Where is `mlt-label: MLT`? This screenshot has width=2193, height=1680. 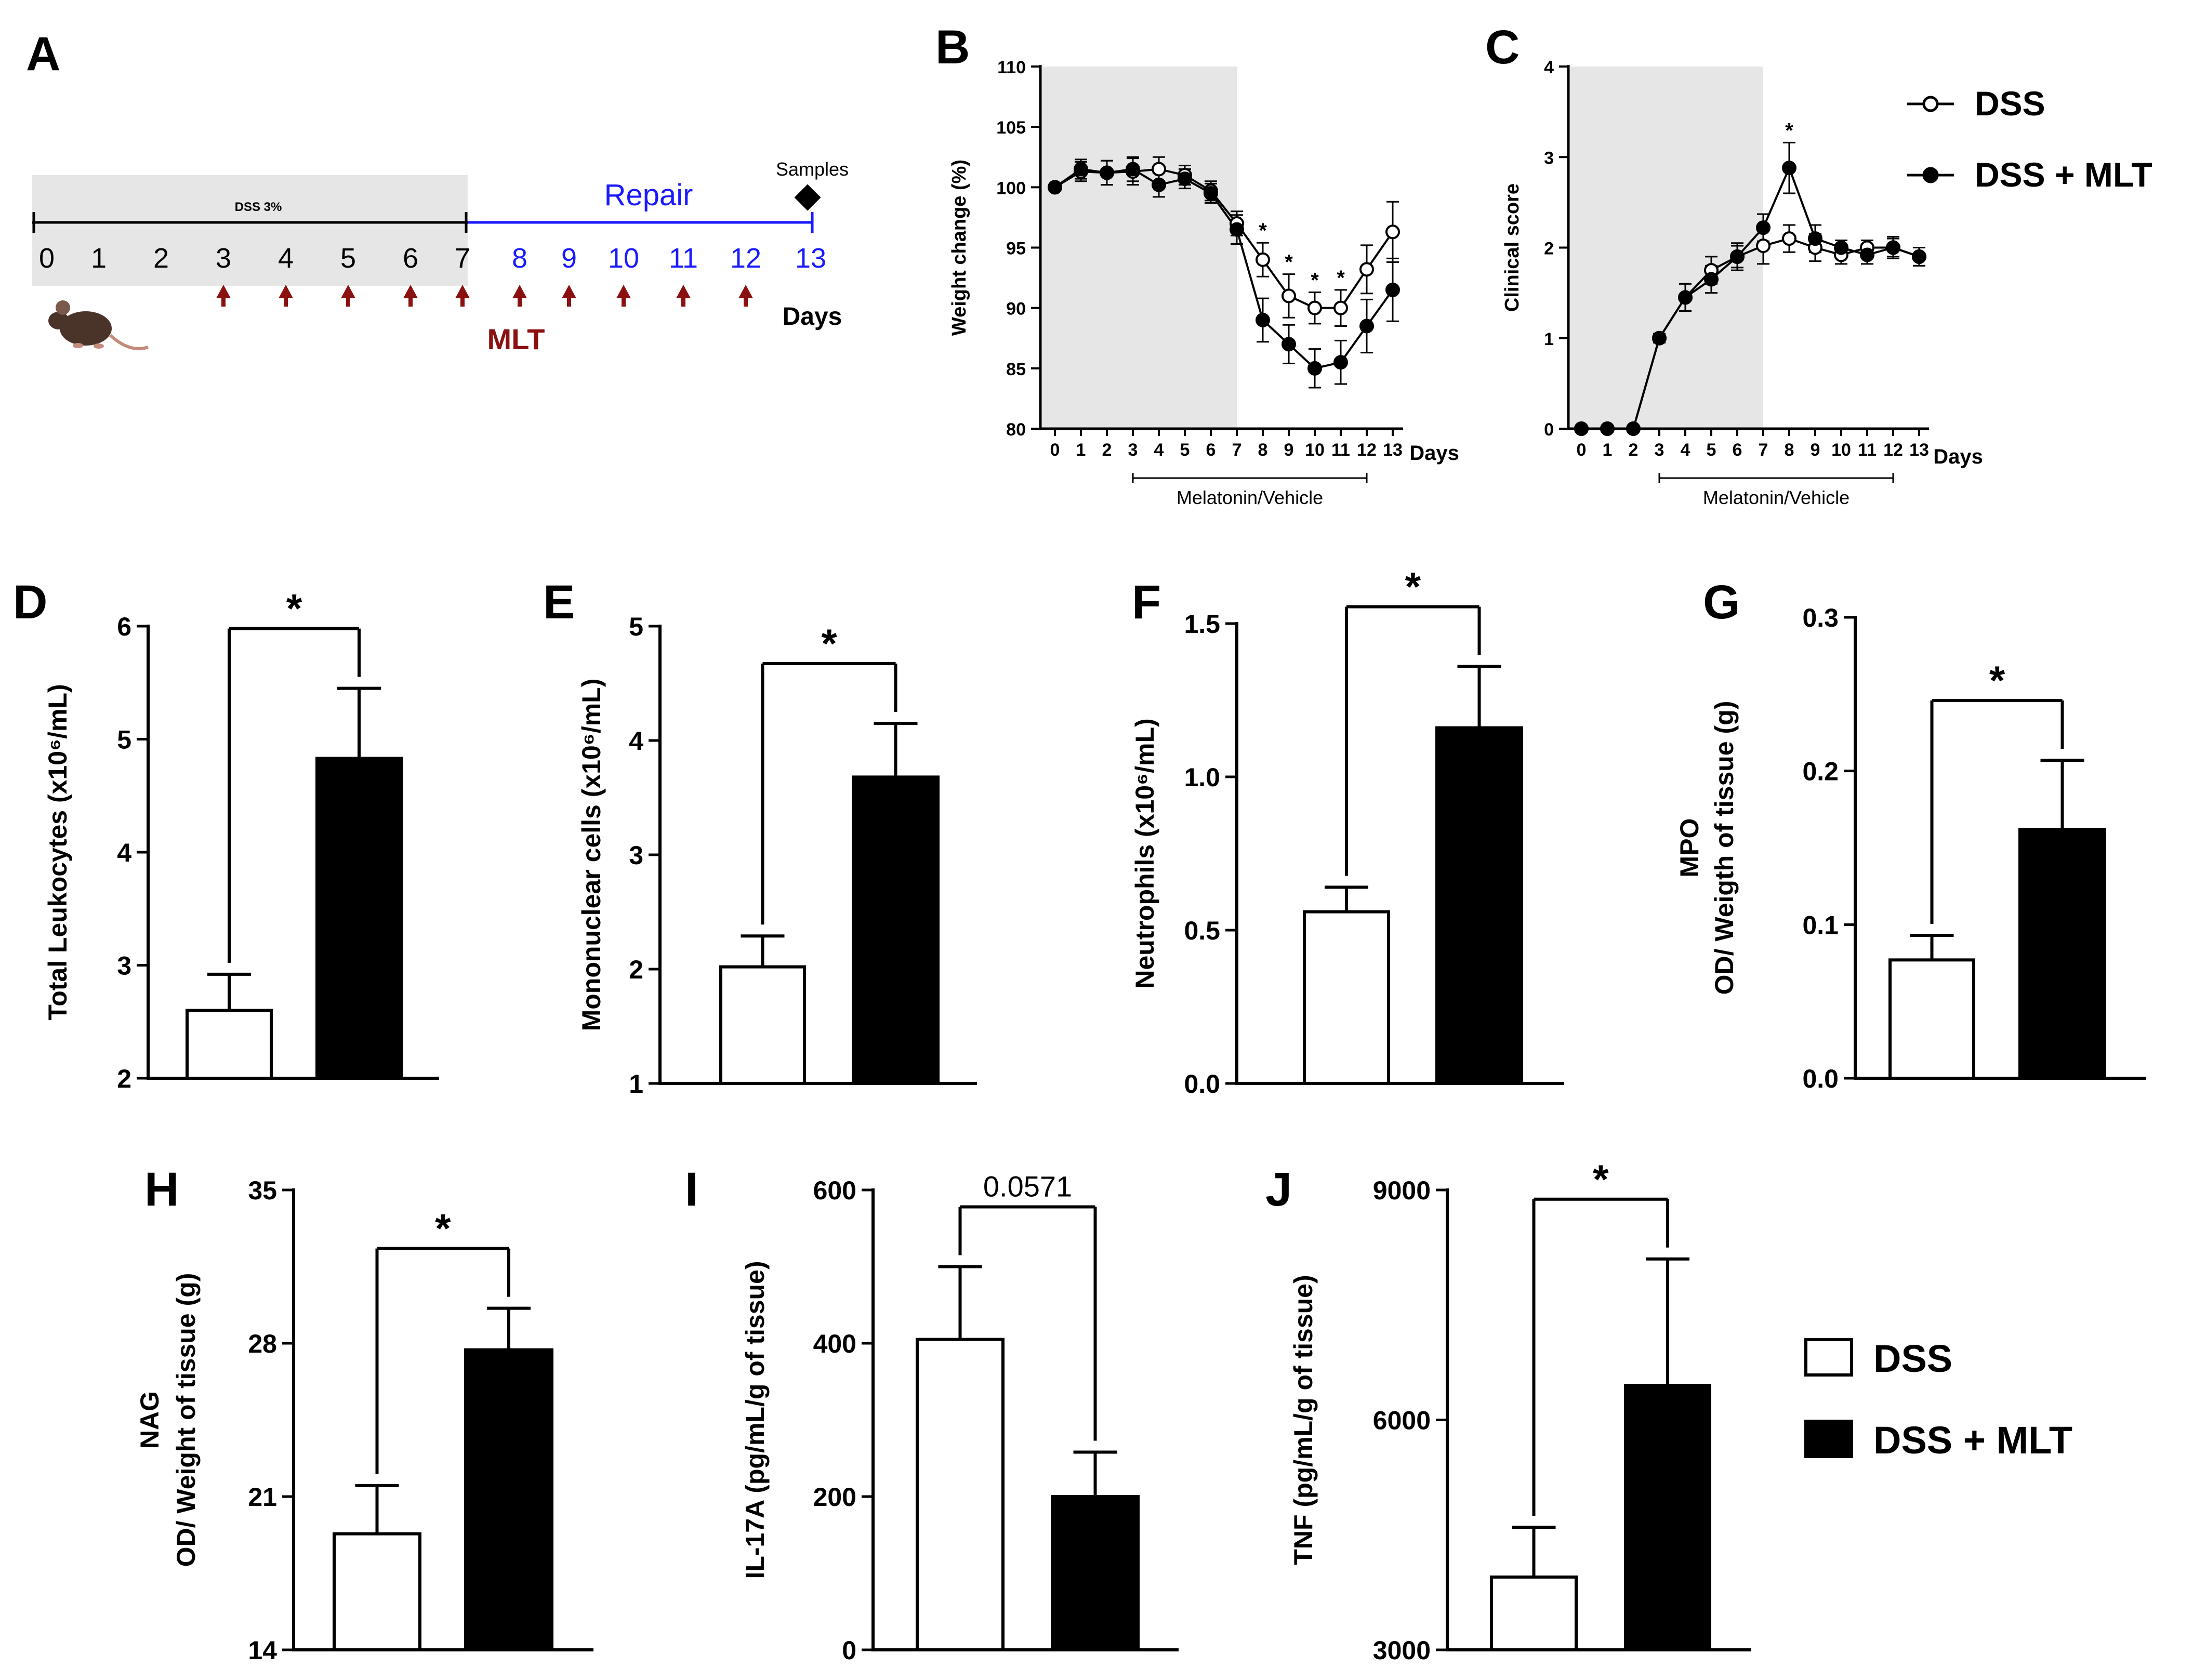
mlt-label: MLT is located at coordinates (516, 339).